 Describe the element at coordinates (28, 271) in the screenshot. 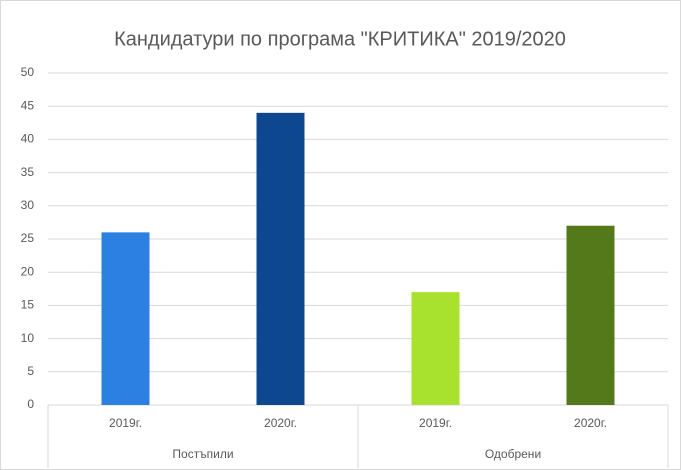

I see `y-tick-label: 20` at that location.